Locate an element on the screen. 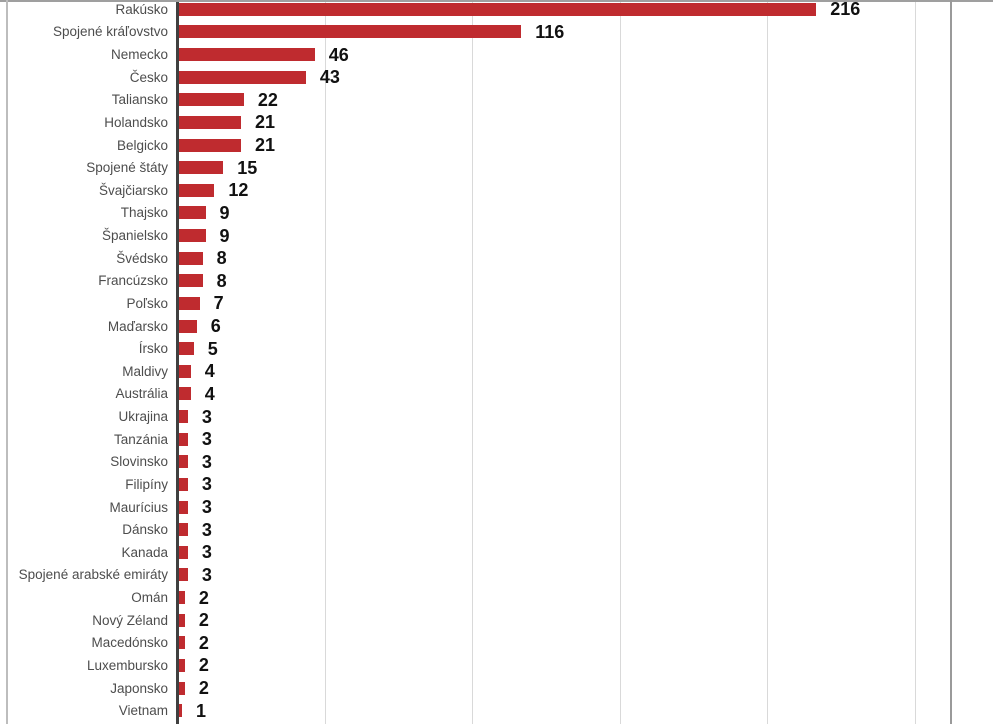  chart-row: Česko 43 is located at coordinates (496, 77).